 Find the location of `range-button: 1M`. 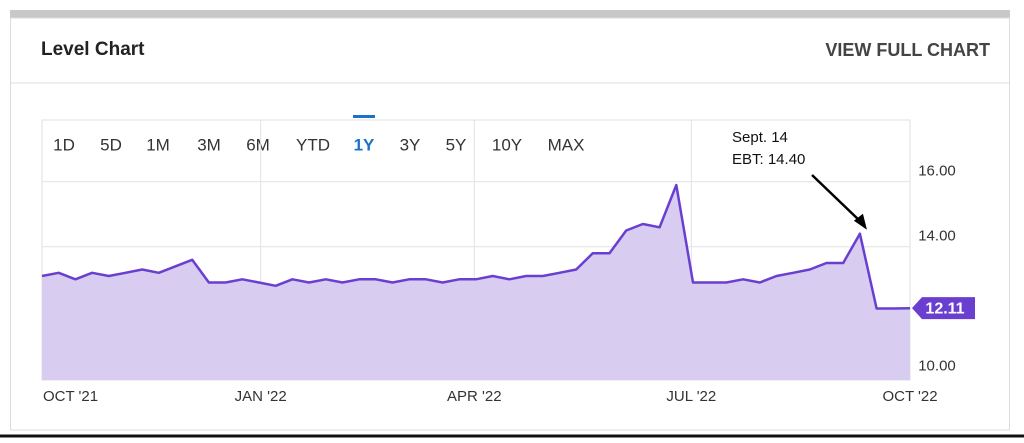

range-button: 1M is located at coordinates (158, 144).